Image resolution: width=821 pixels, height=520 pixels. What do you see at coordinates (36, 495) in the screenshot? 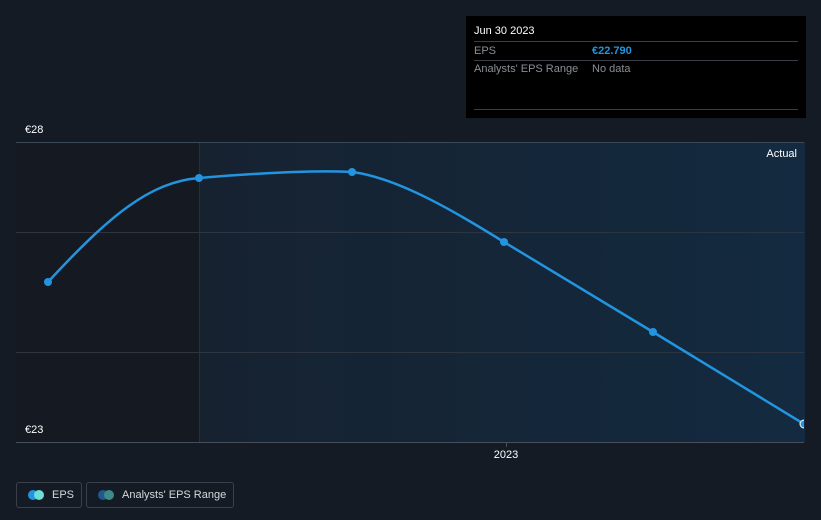
I see `eps-legend-icon` at bounding box center [36, 495].